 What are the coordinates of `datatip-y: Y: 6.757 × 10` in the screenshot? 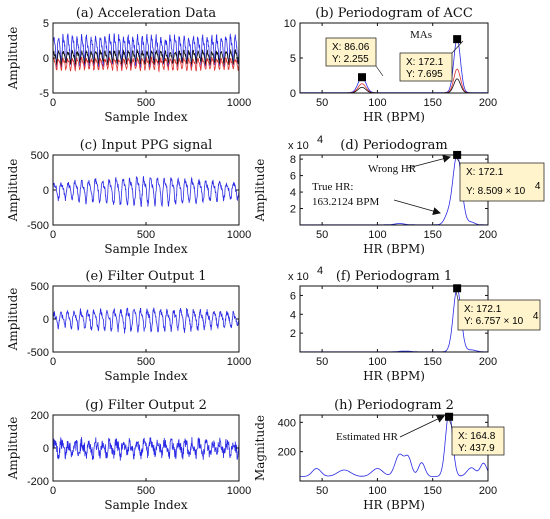 It's located at (494, 321).